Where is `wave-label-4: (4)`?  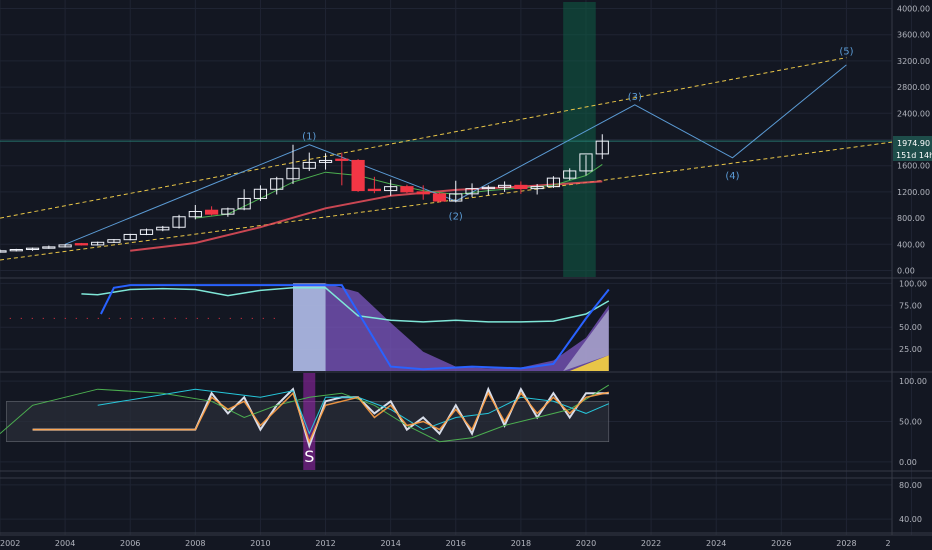 wave-label-4: (4) is located at coordinates (732, 176).